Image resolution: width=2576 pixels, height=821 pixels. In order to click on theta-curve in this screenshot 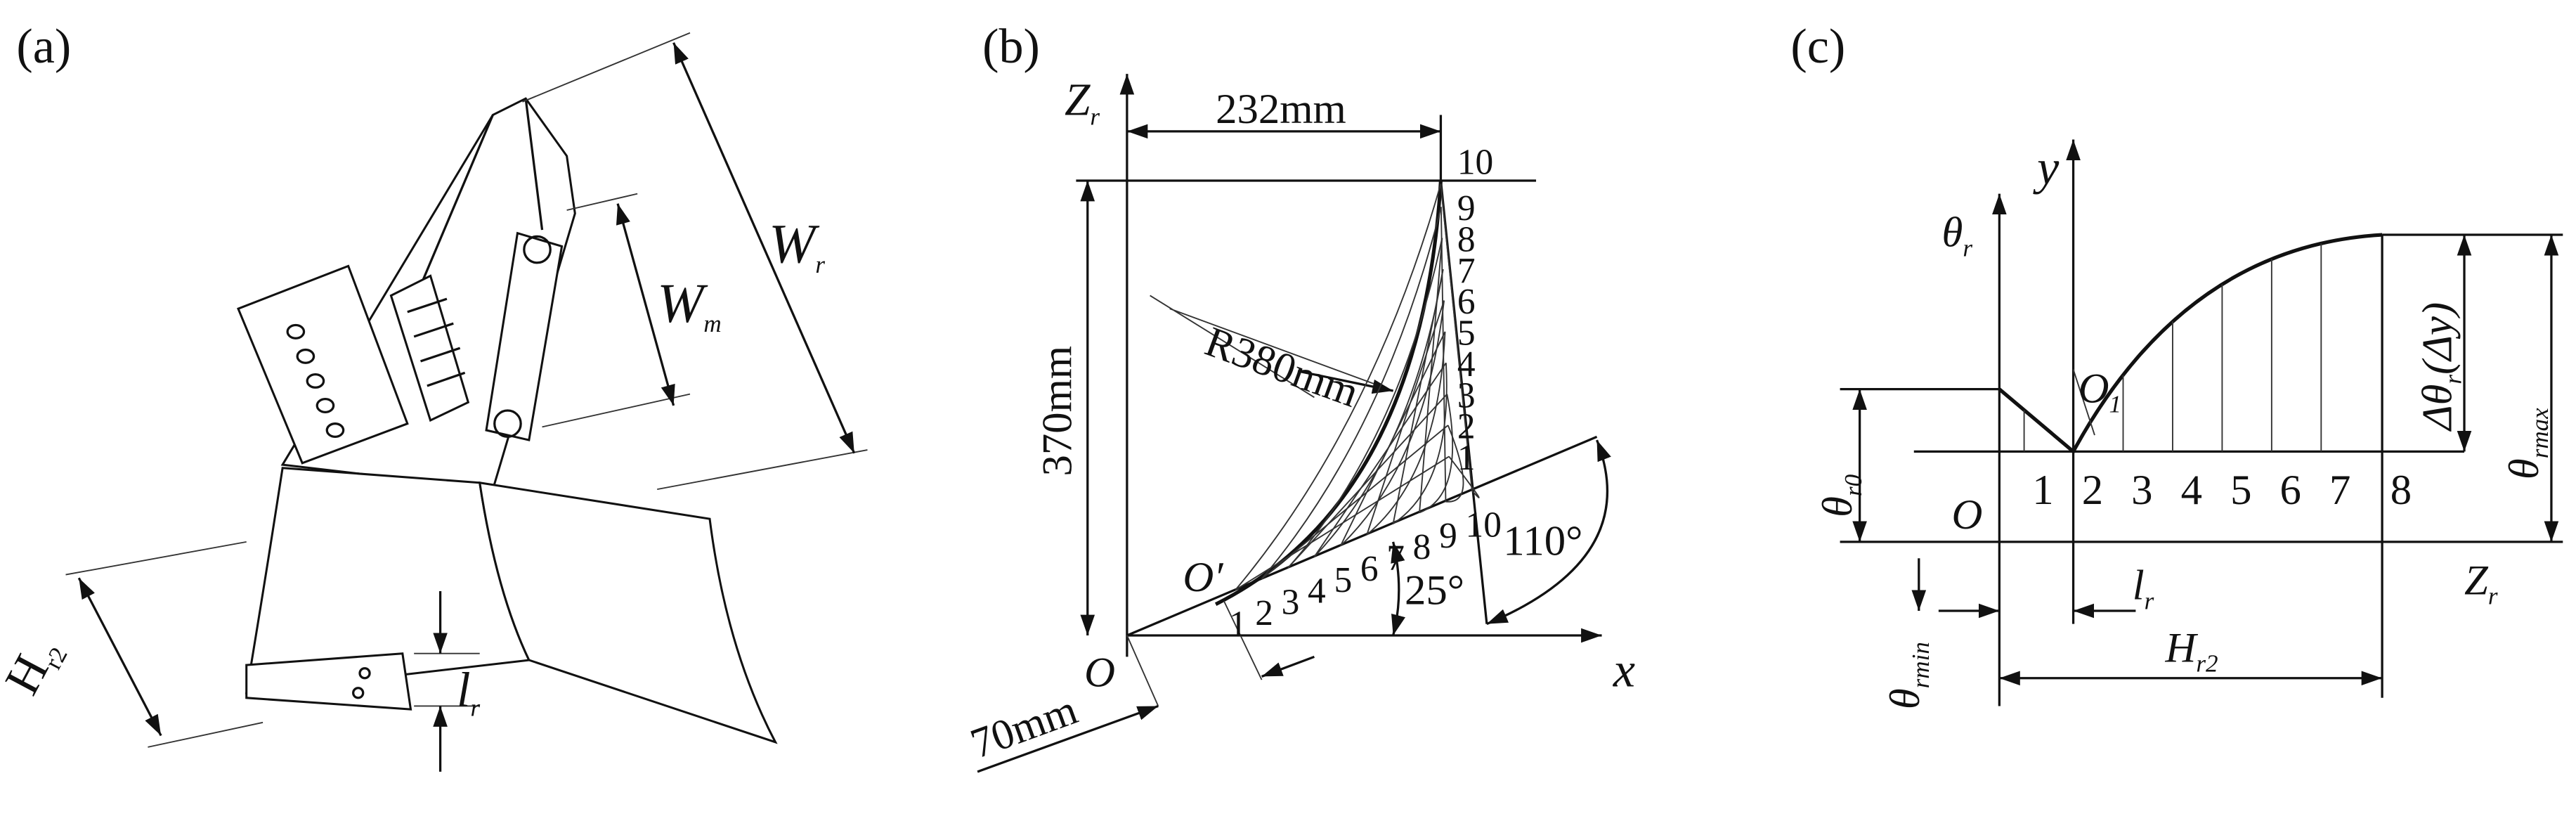, I will do `click(2190, 344)`.